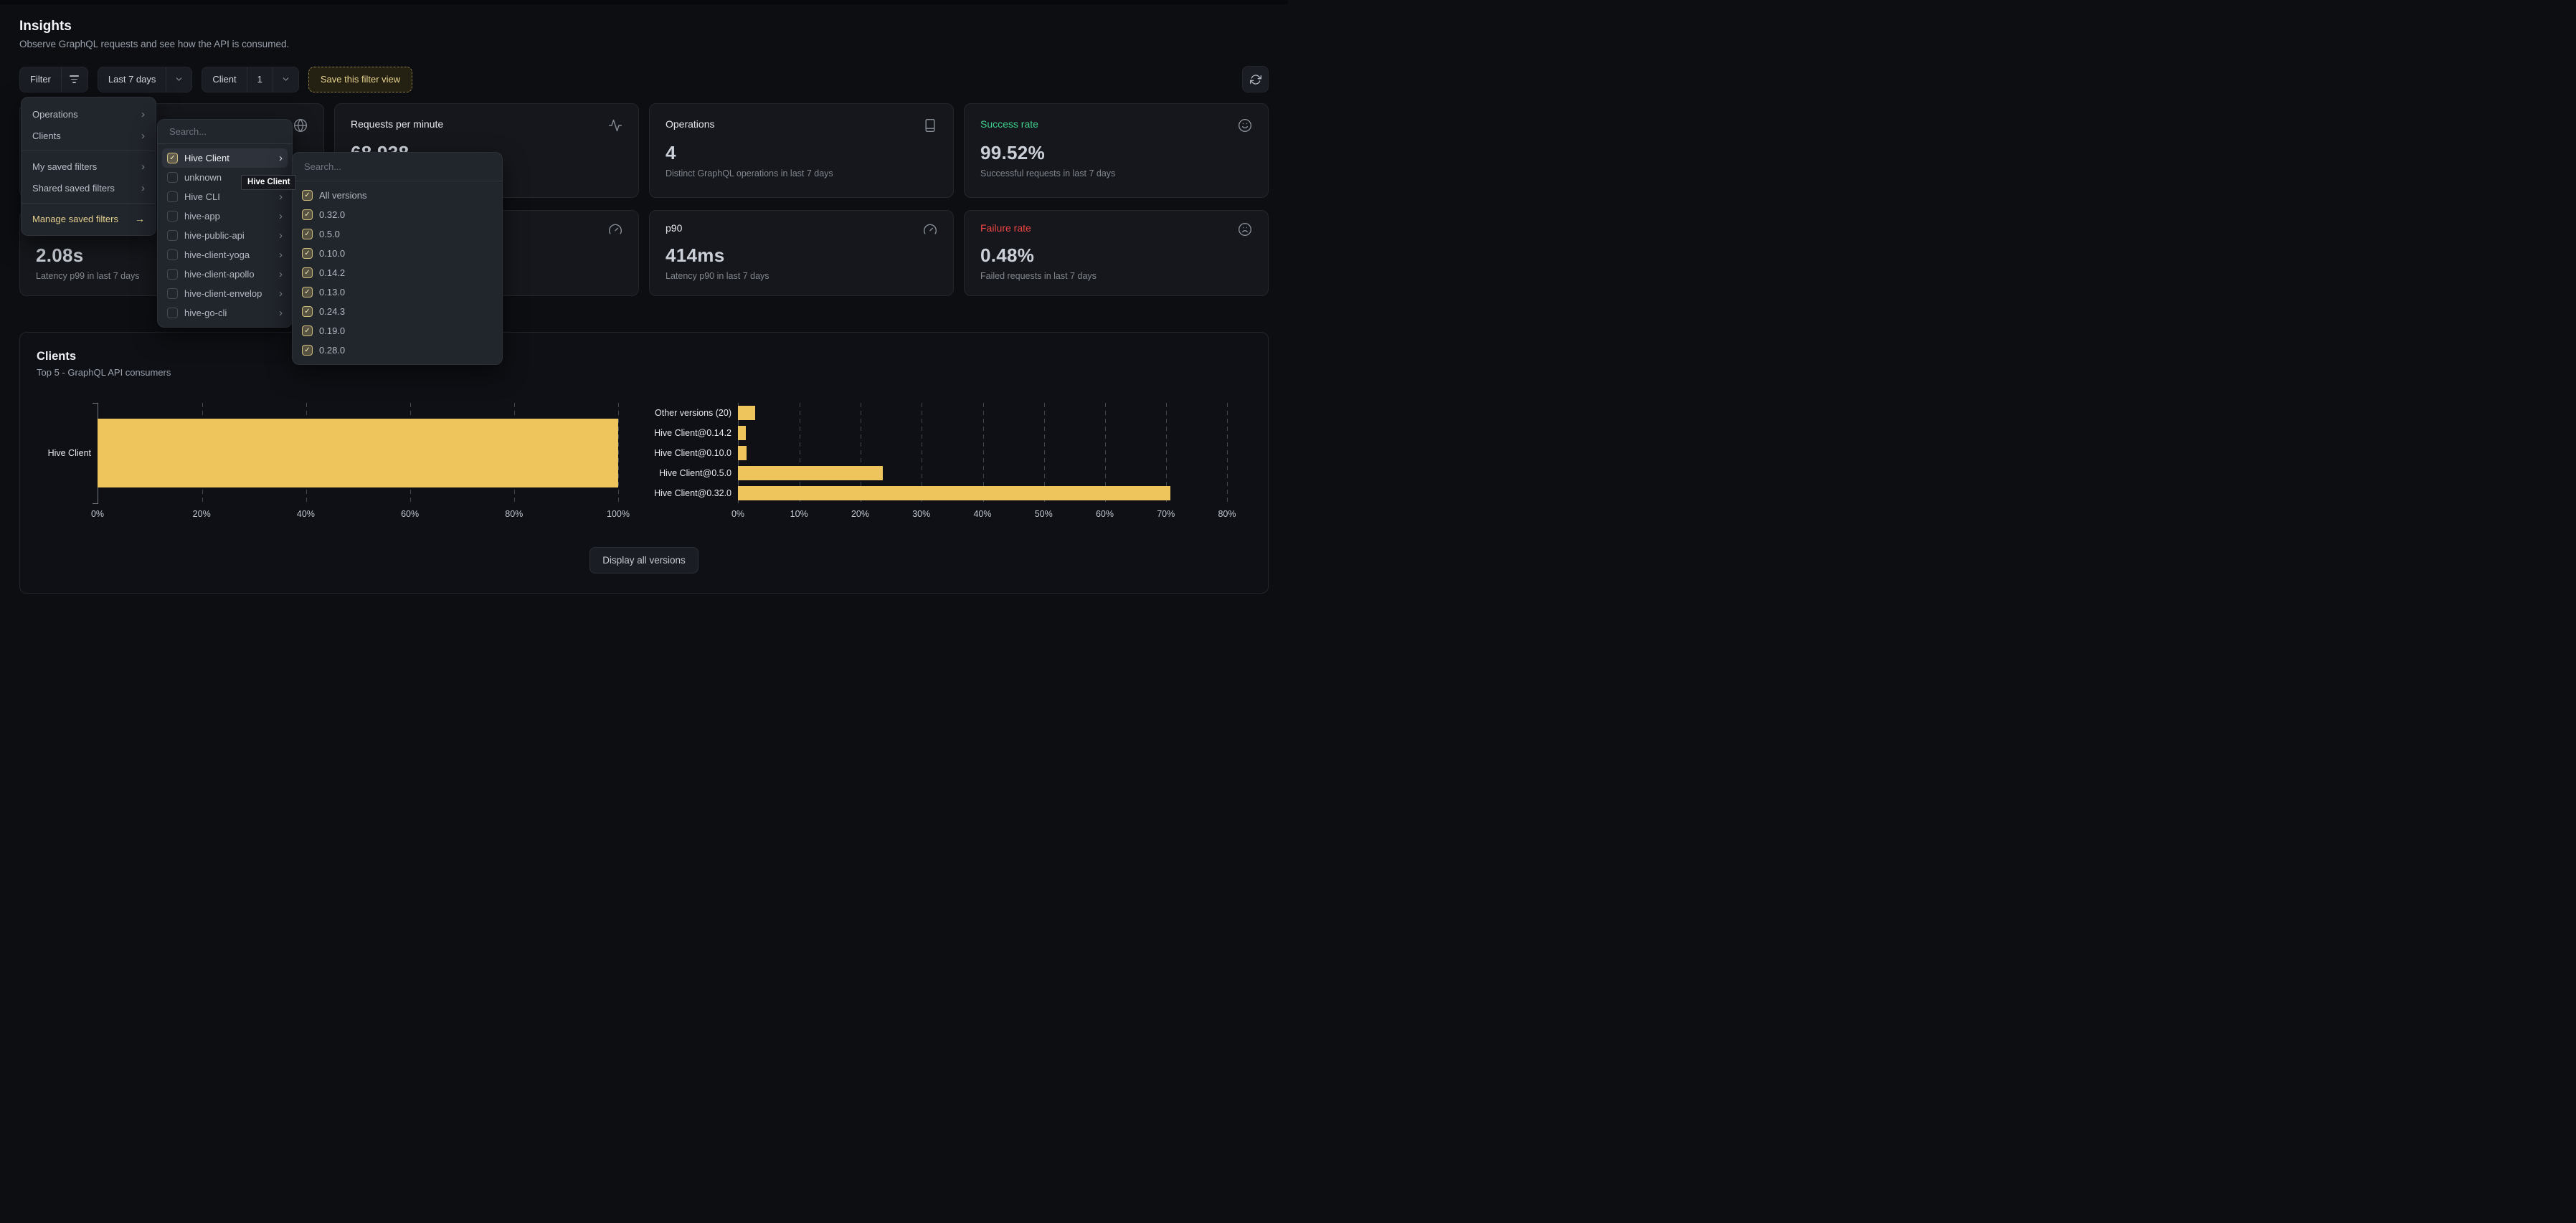 The height and width of the screenshot is (1223, 2576). I want to click on version-menu-item-0-10-0: ✓ 0.10.0, so click(397, 253).